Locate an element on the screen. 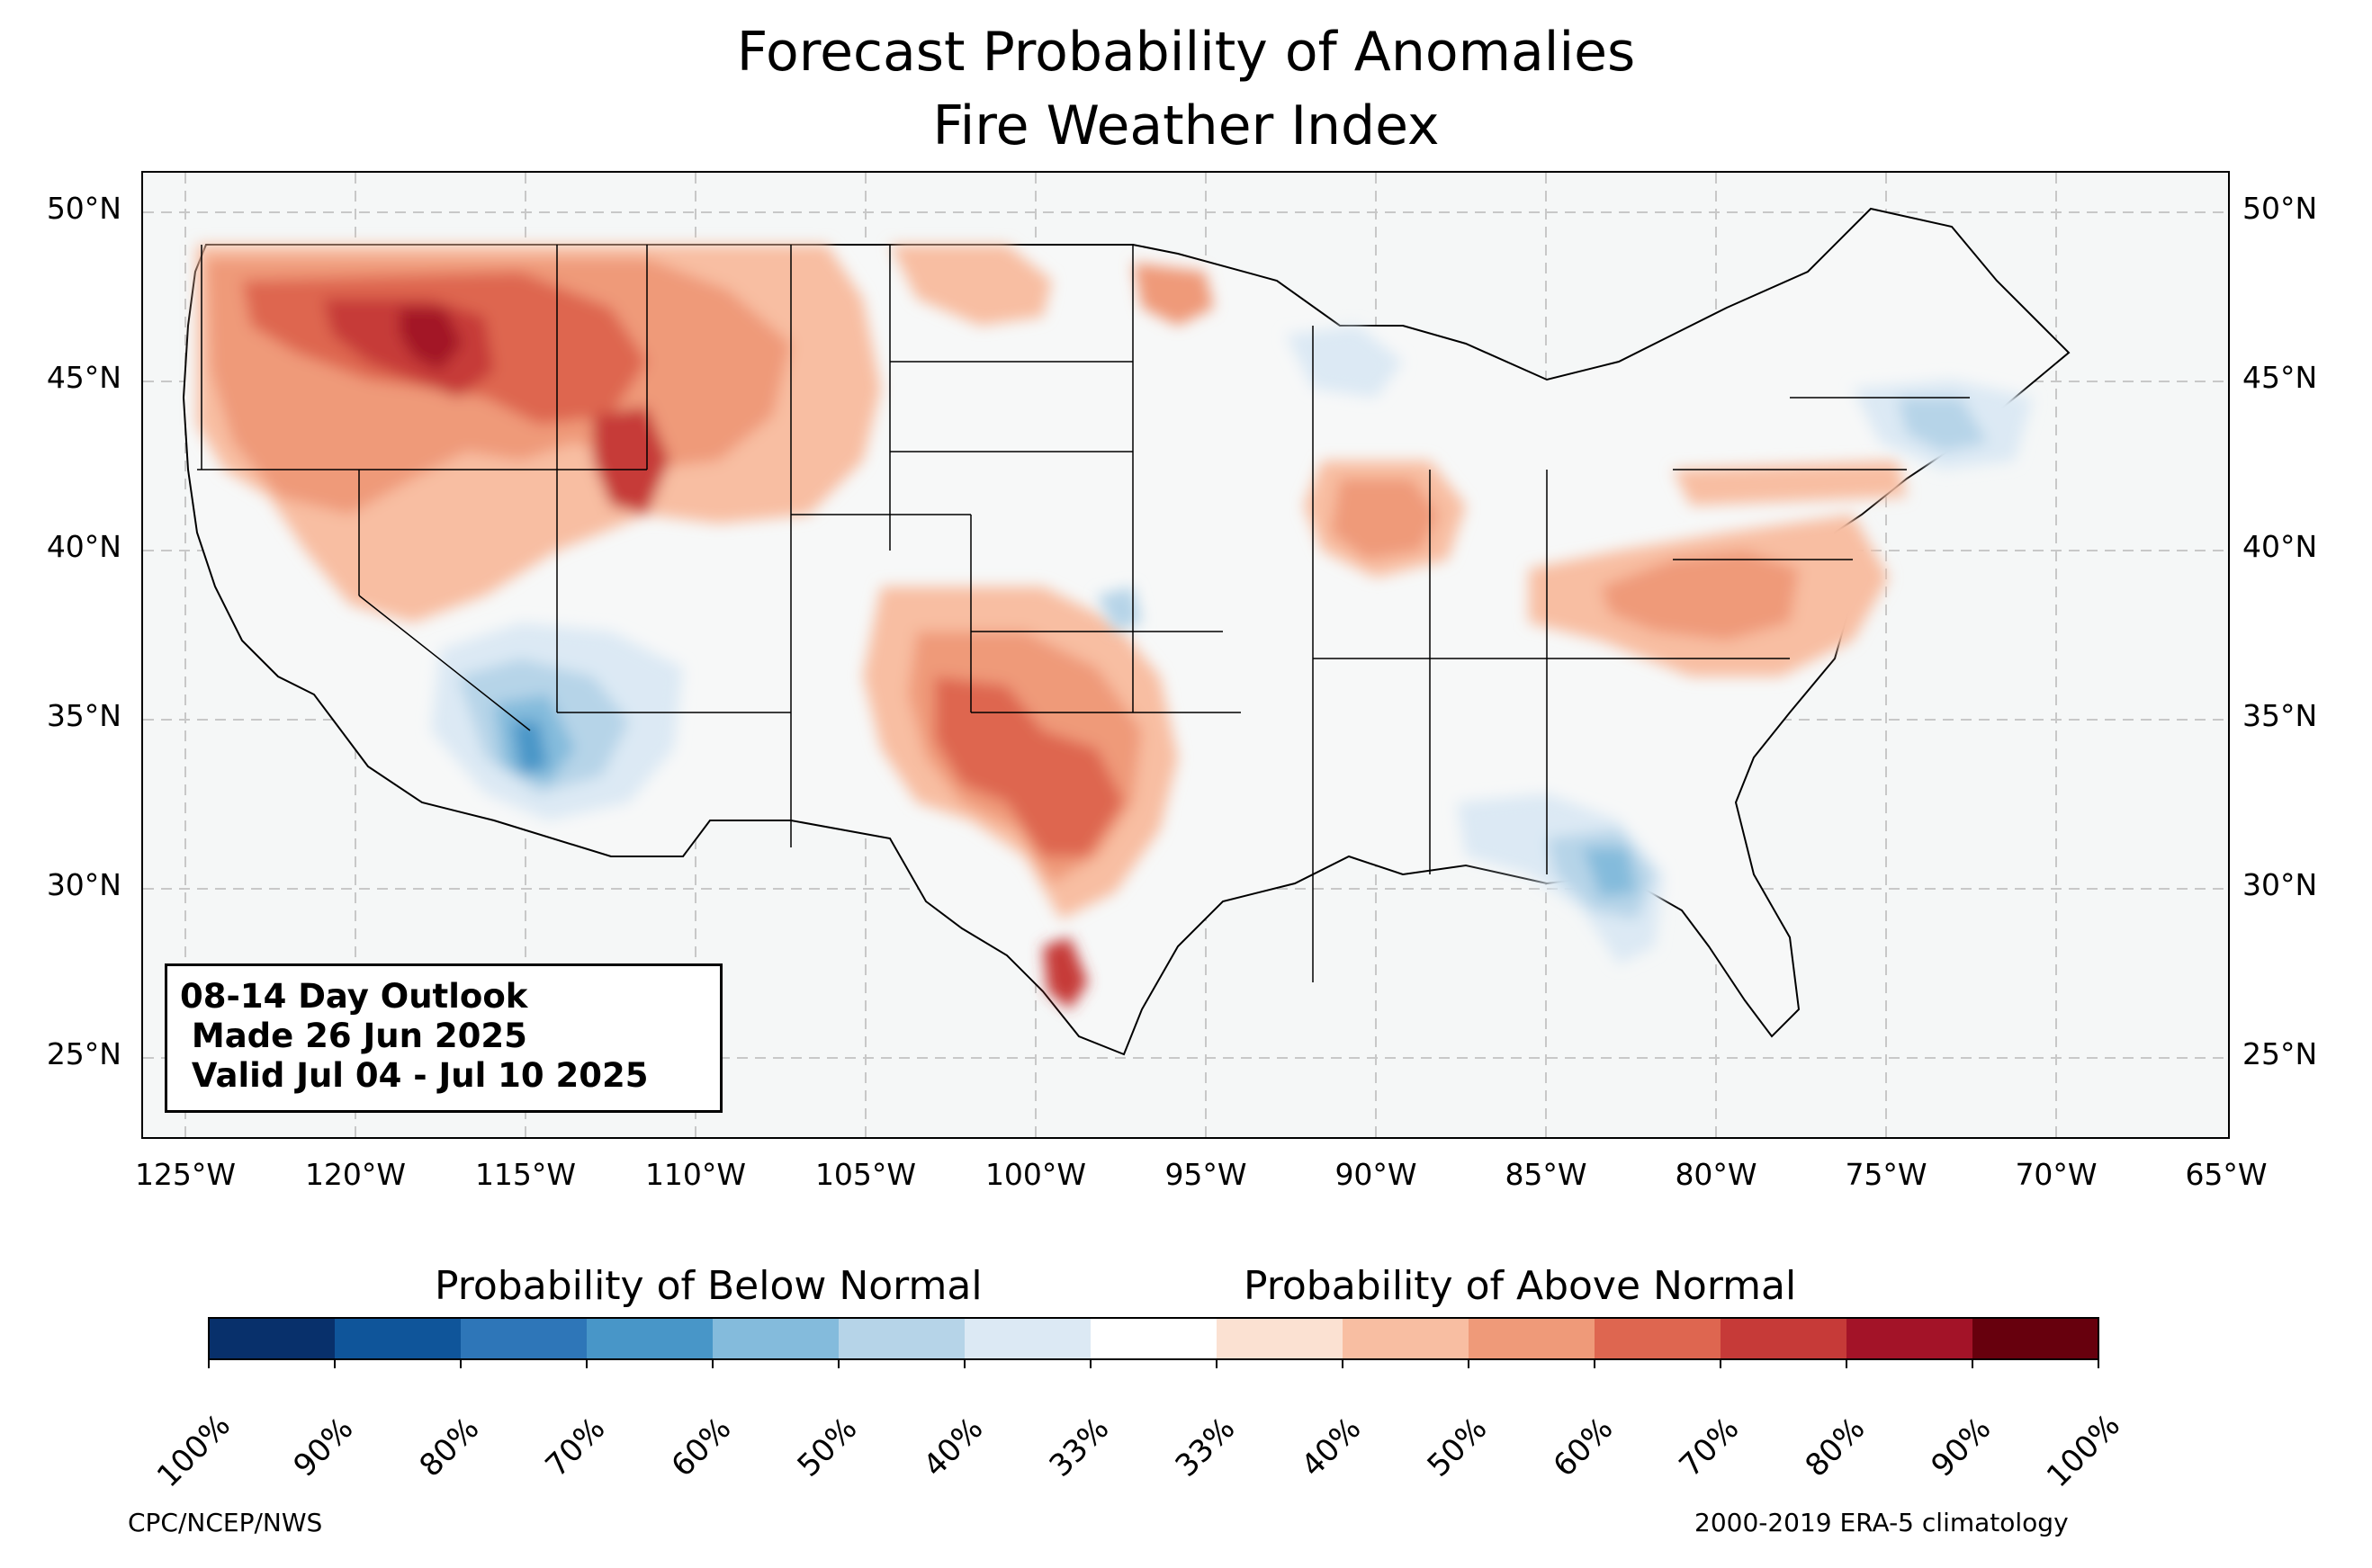 The width and height of the screenshot is (2372, 1568). lon-label: 90°W is located at coordinates (1375, 1174).